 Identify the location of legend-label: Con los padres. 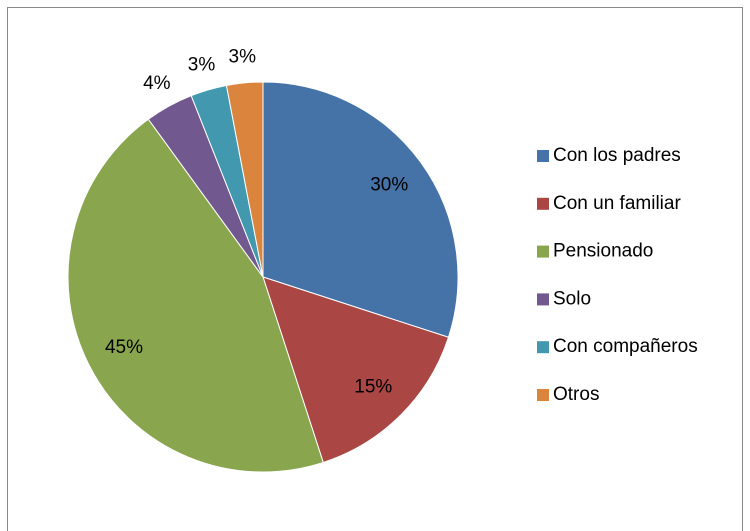
(617, 155).